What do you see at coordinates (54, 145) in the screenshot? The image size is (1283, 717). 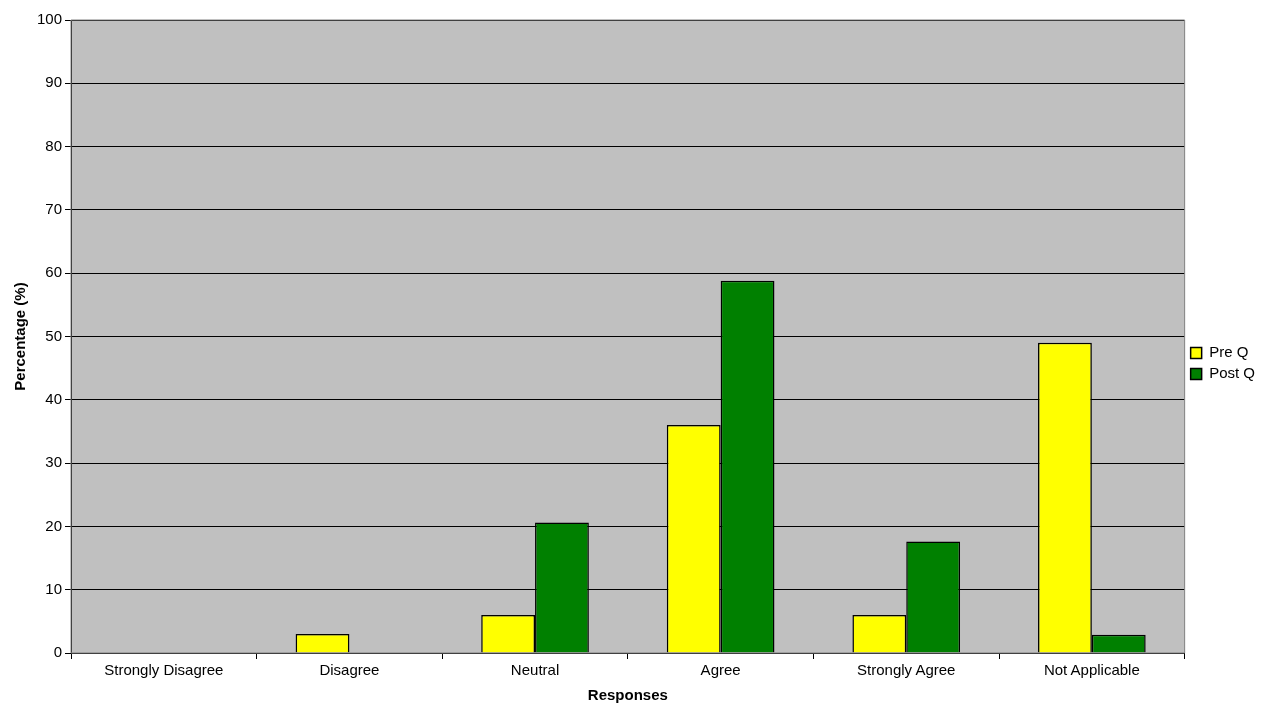 I see `y-tick-label: 80` at bounding box center [54, 145].